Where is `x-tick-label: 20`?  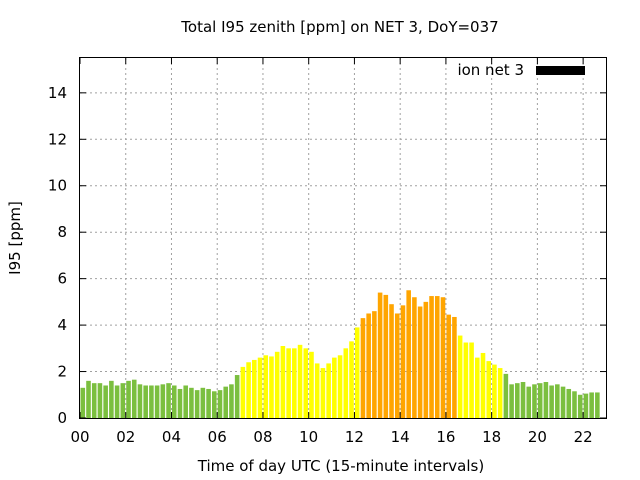
x-tick-label: 20 is located at coordinates (537, 437).